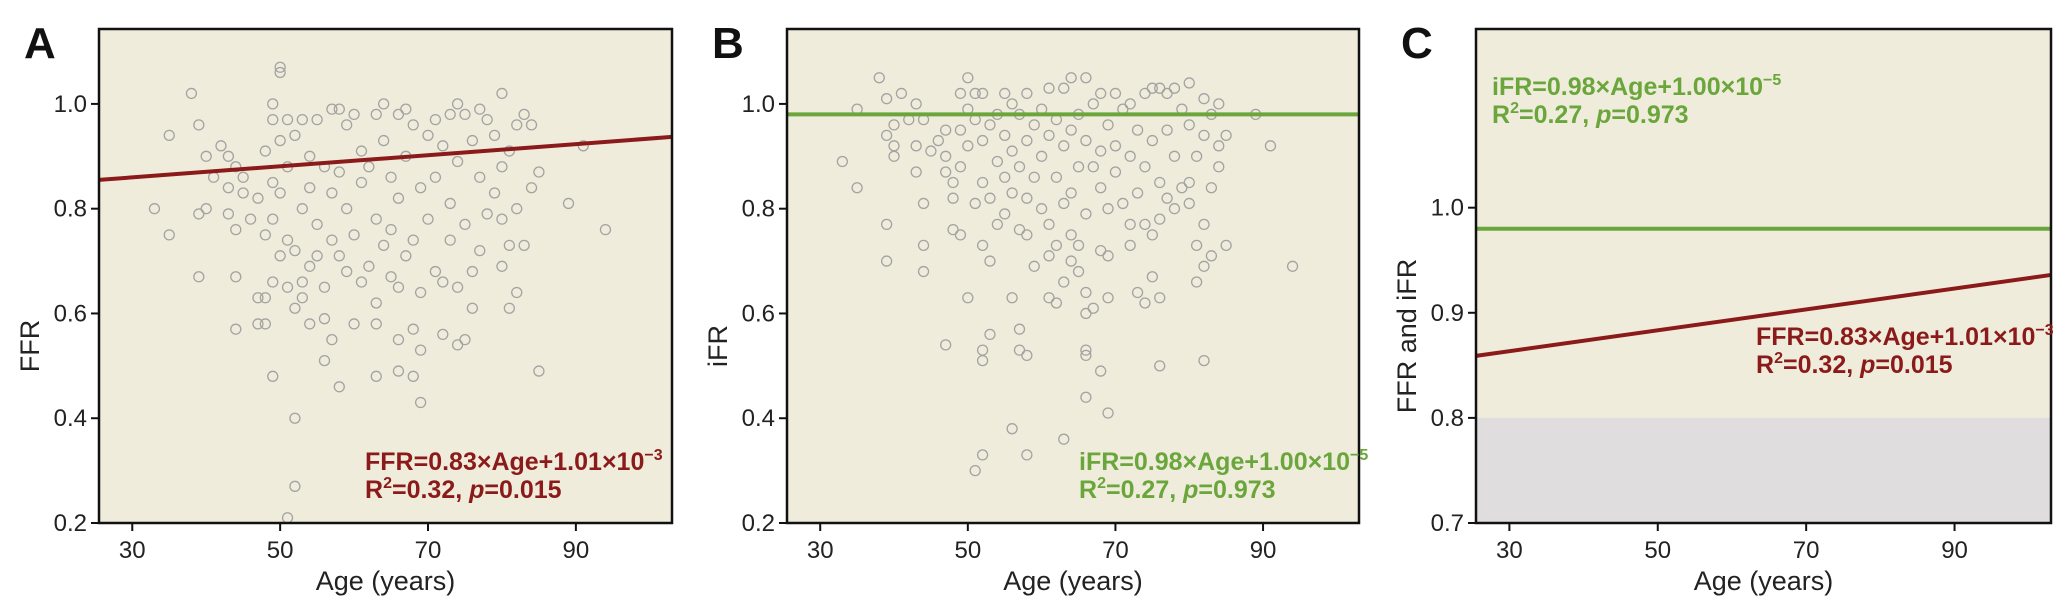 The height and width of the screenshot is (602, 2067). What do you see at coordinates (1649, 115) in the screenshot?
I see `annotation-l2-c: =0.973` at bounding box center [1649, 115].